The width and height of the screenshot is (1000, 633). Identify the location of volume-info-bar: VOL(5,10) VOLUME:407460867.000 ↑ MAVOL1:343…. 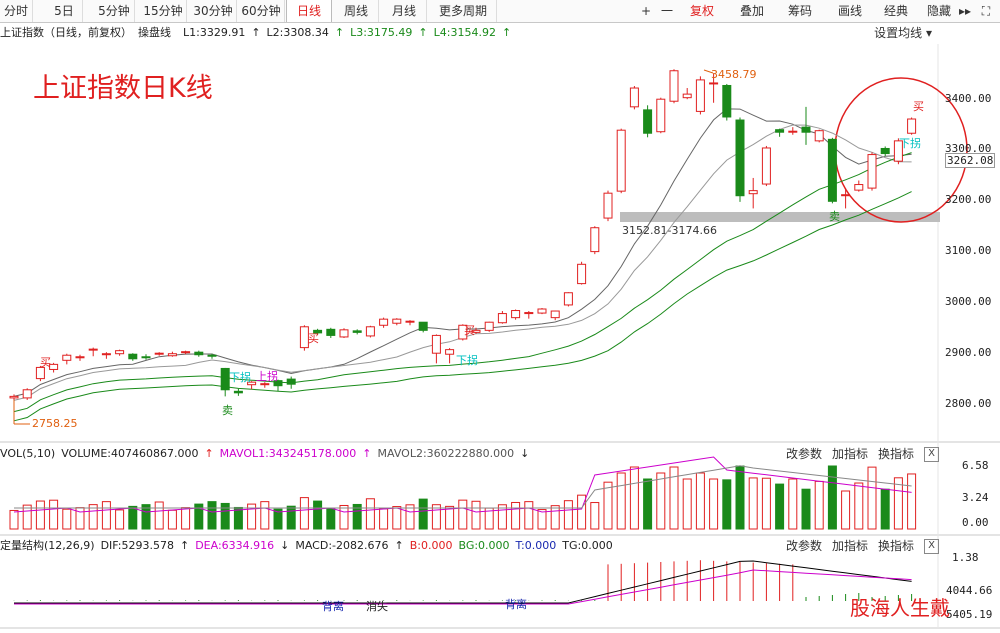
(267, 454).